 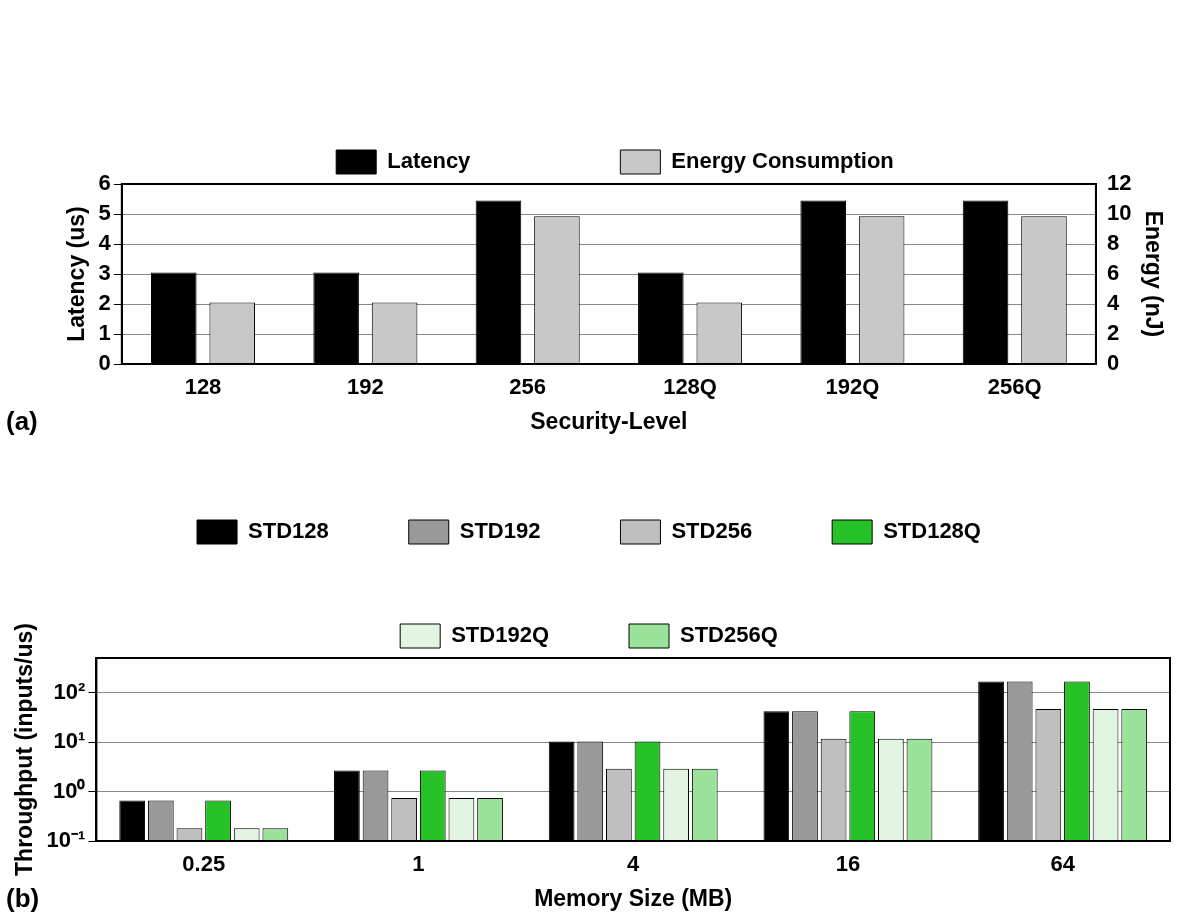 I want to click on x-tick-label: 1, so click(x=418, y=864).